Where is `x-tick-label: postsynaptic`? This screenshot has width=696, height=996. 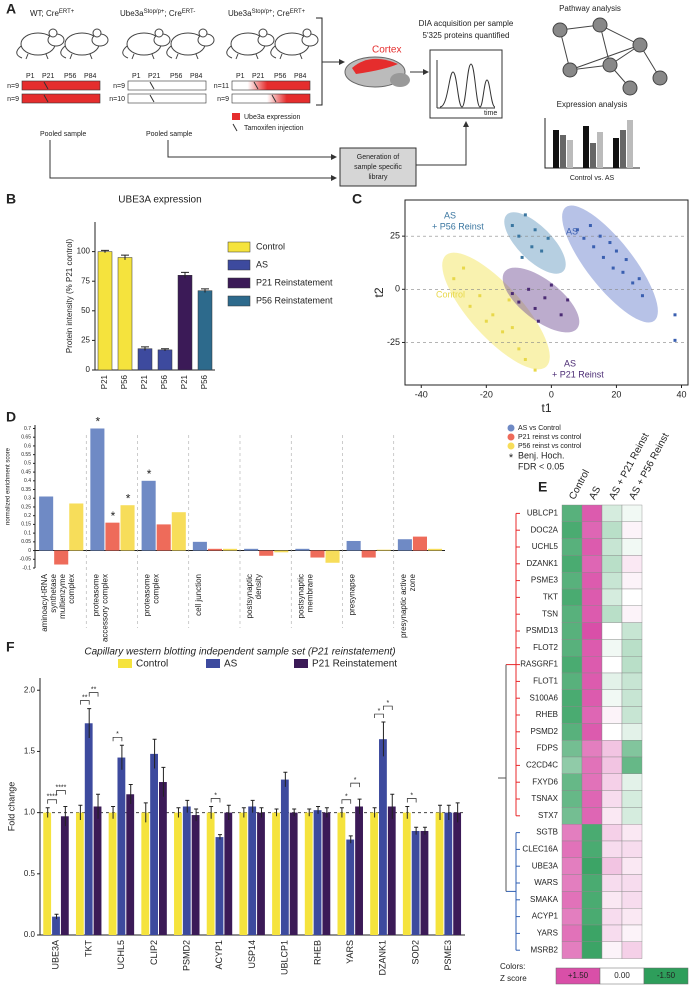
x-tick-label: postsynaptic is located at coordinates (249, 596).